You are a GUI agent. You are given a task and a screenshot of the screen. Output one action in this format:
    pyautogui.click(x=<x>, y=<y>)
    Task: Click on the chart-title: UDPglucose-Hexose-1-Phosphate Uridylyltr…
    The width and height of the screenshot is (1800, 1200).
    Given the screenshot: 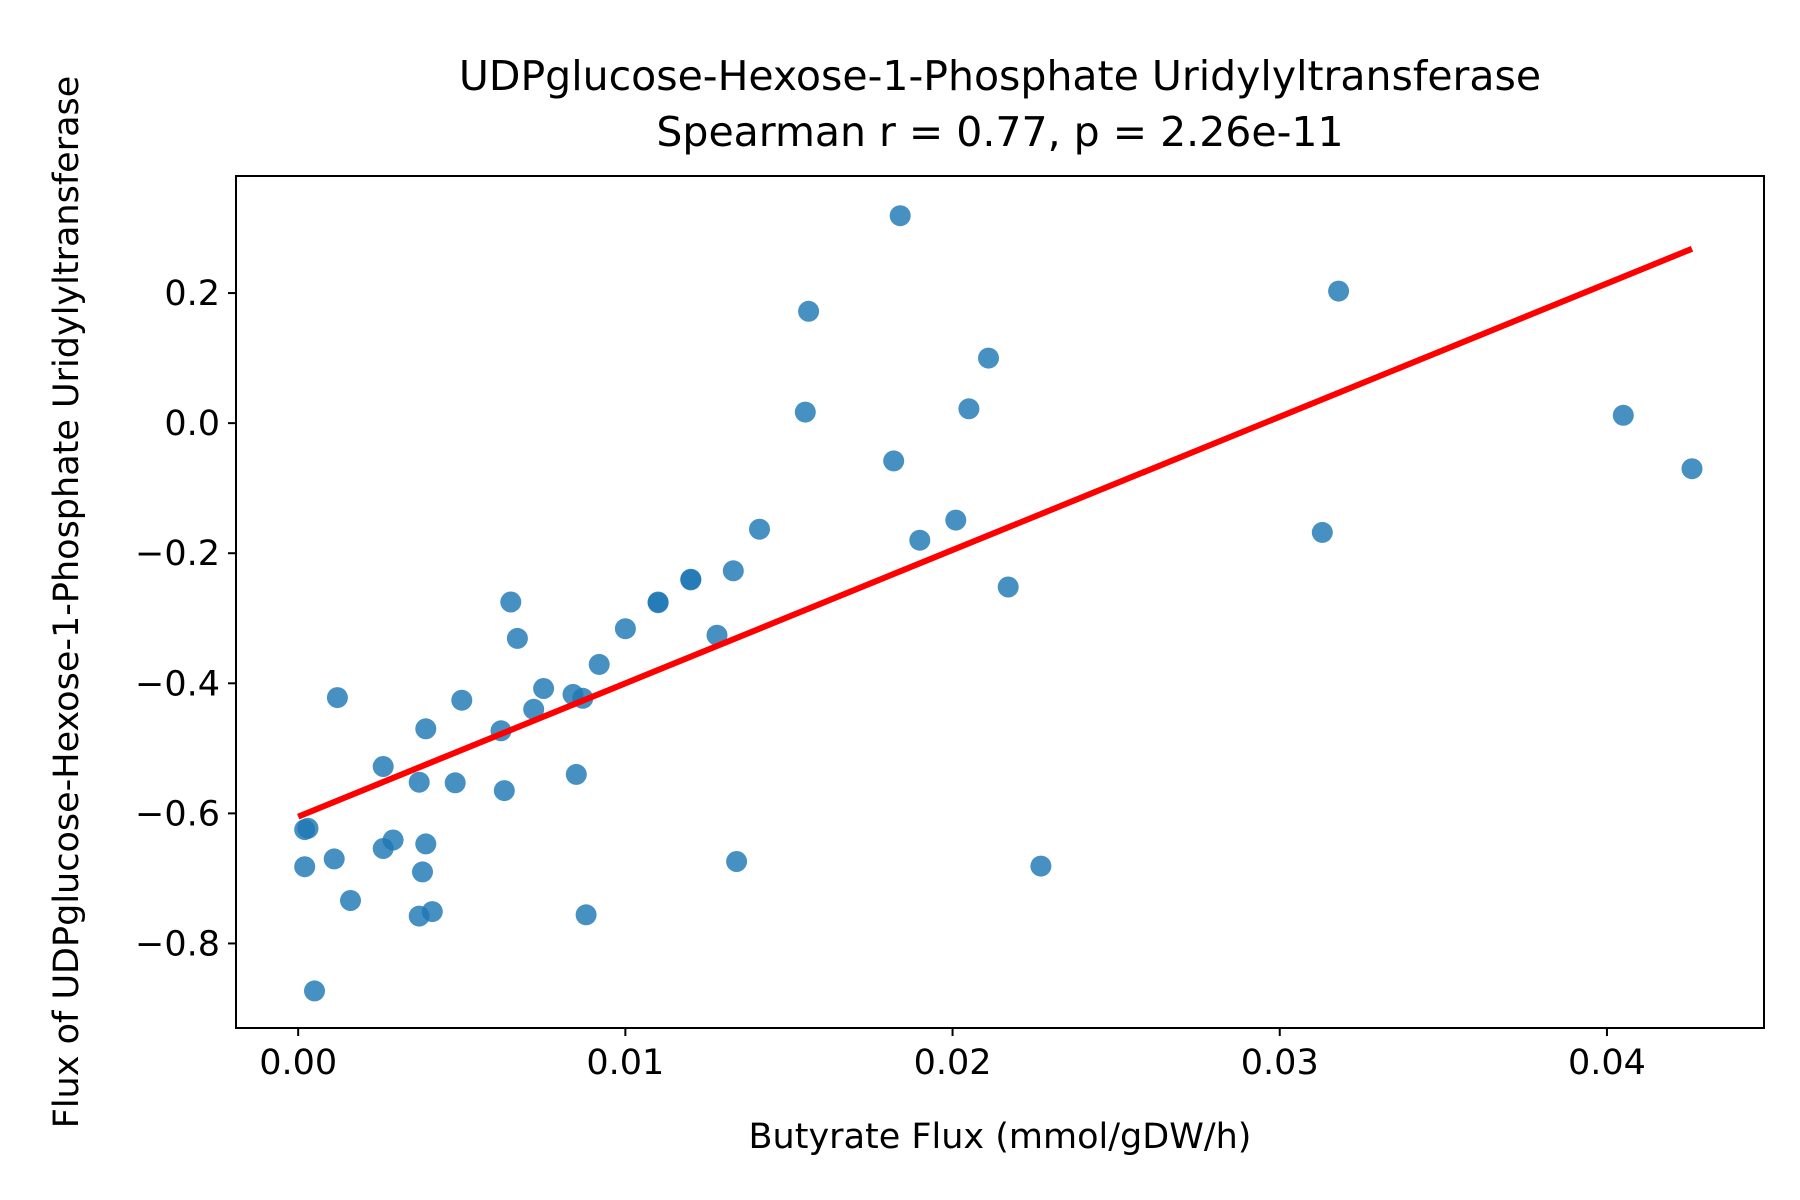 What is the action you would take?
    pyautogui.click(x=1000, y=76)
    